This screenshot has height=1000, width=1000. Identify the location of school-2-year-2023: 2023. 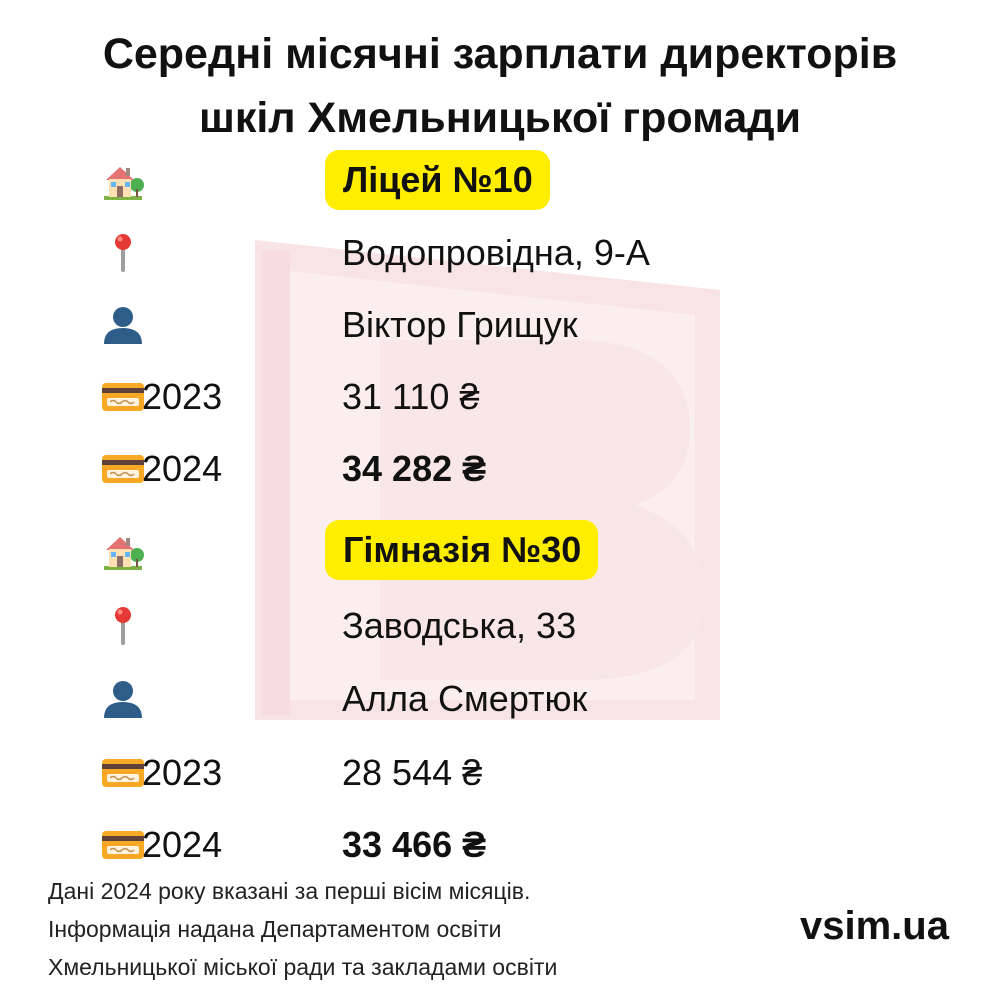
(182, 772).